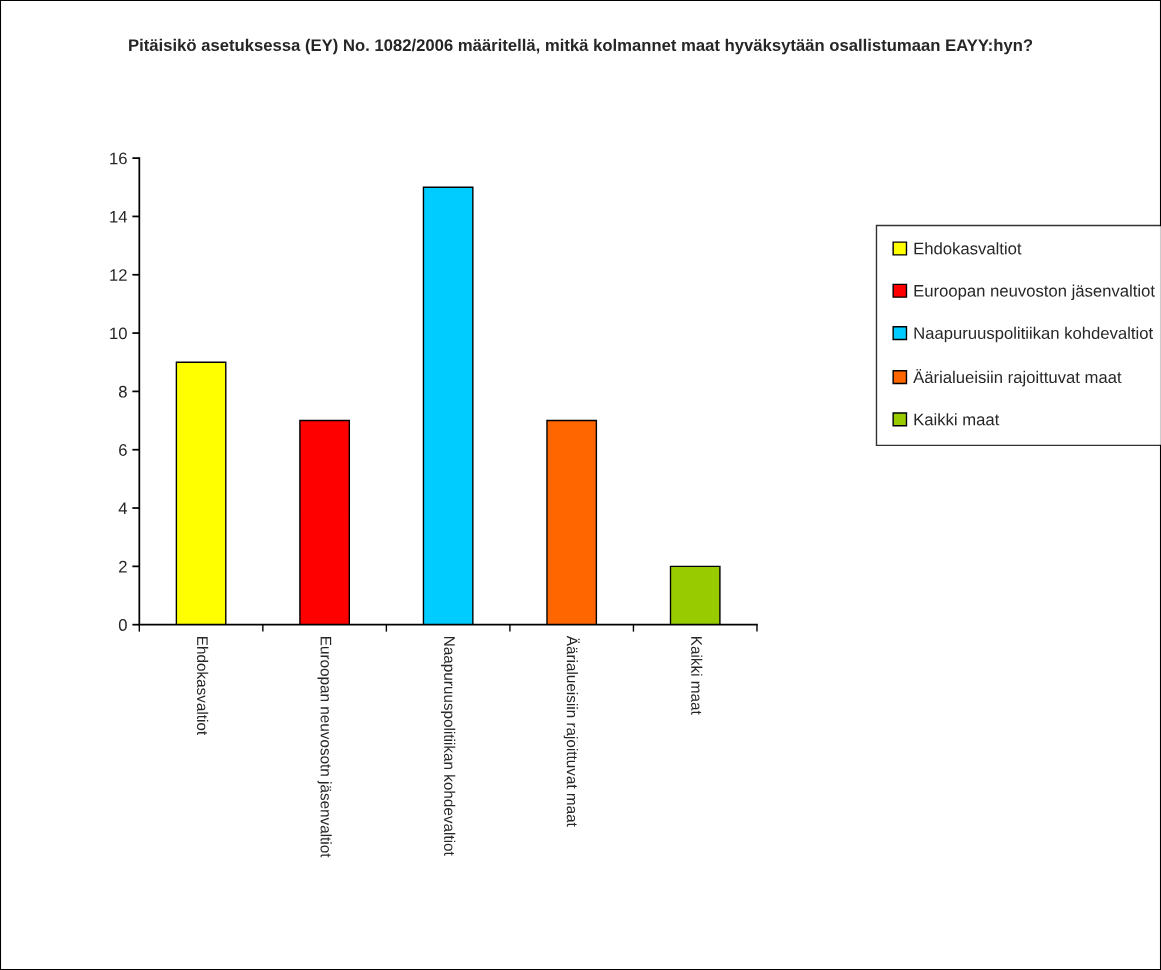  I want to click on x-tick-label: Äärialueisiin rajoittuvat maat, so click(571, 731).